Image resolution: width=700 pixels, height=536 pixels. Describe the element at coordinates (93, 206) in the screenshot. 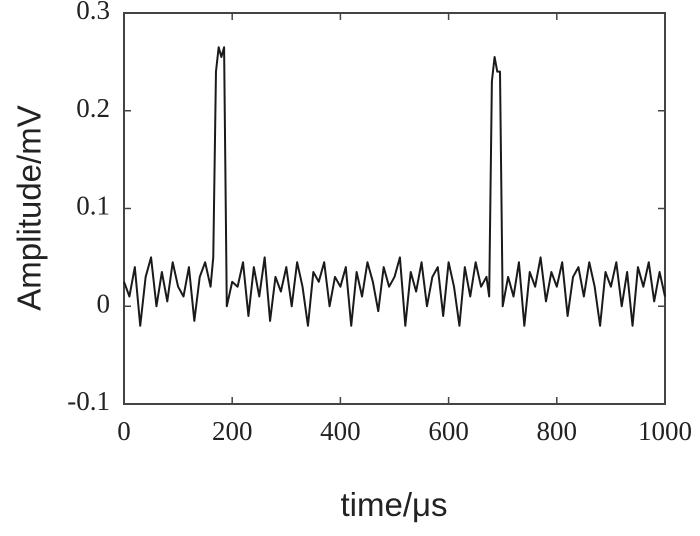

I see `y-tick-label: 0.1` at that location.